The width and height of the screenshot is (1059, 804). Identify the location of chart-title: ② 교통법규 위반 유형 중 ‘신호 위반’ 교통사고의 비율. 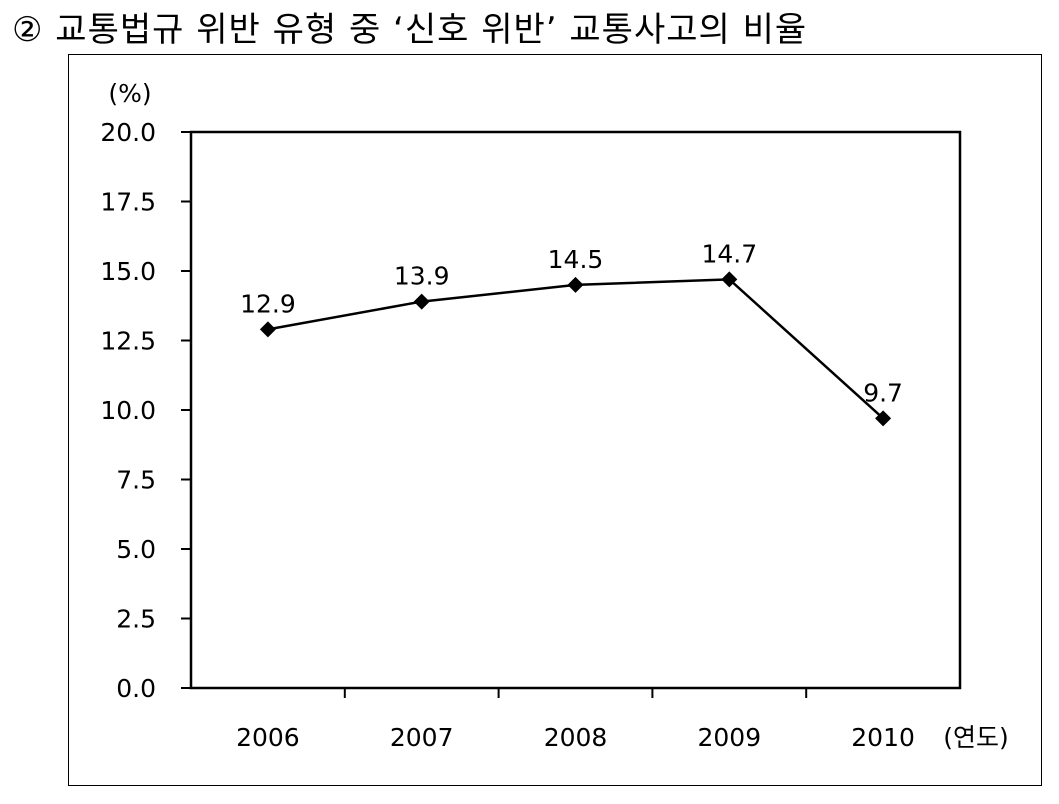
(410, 30).